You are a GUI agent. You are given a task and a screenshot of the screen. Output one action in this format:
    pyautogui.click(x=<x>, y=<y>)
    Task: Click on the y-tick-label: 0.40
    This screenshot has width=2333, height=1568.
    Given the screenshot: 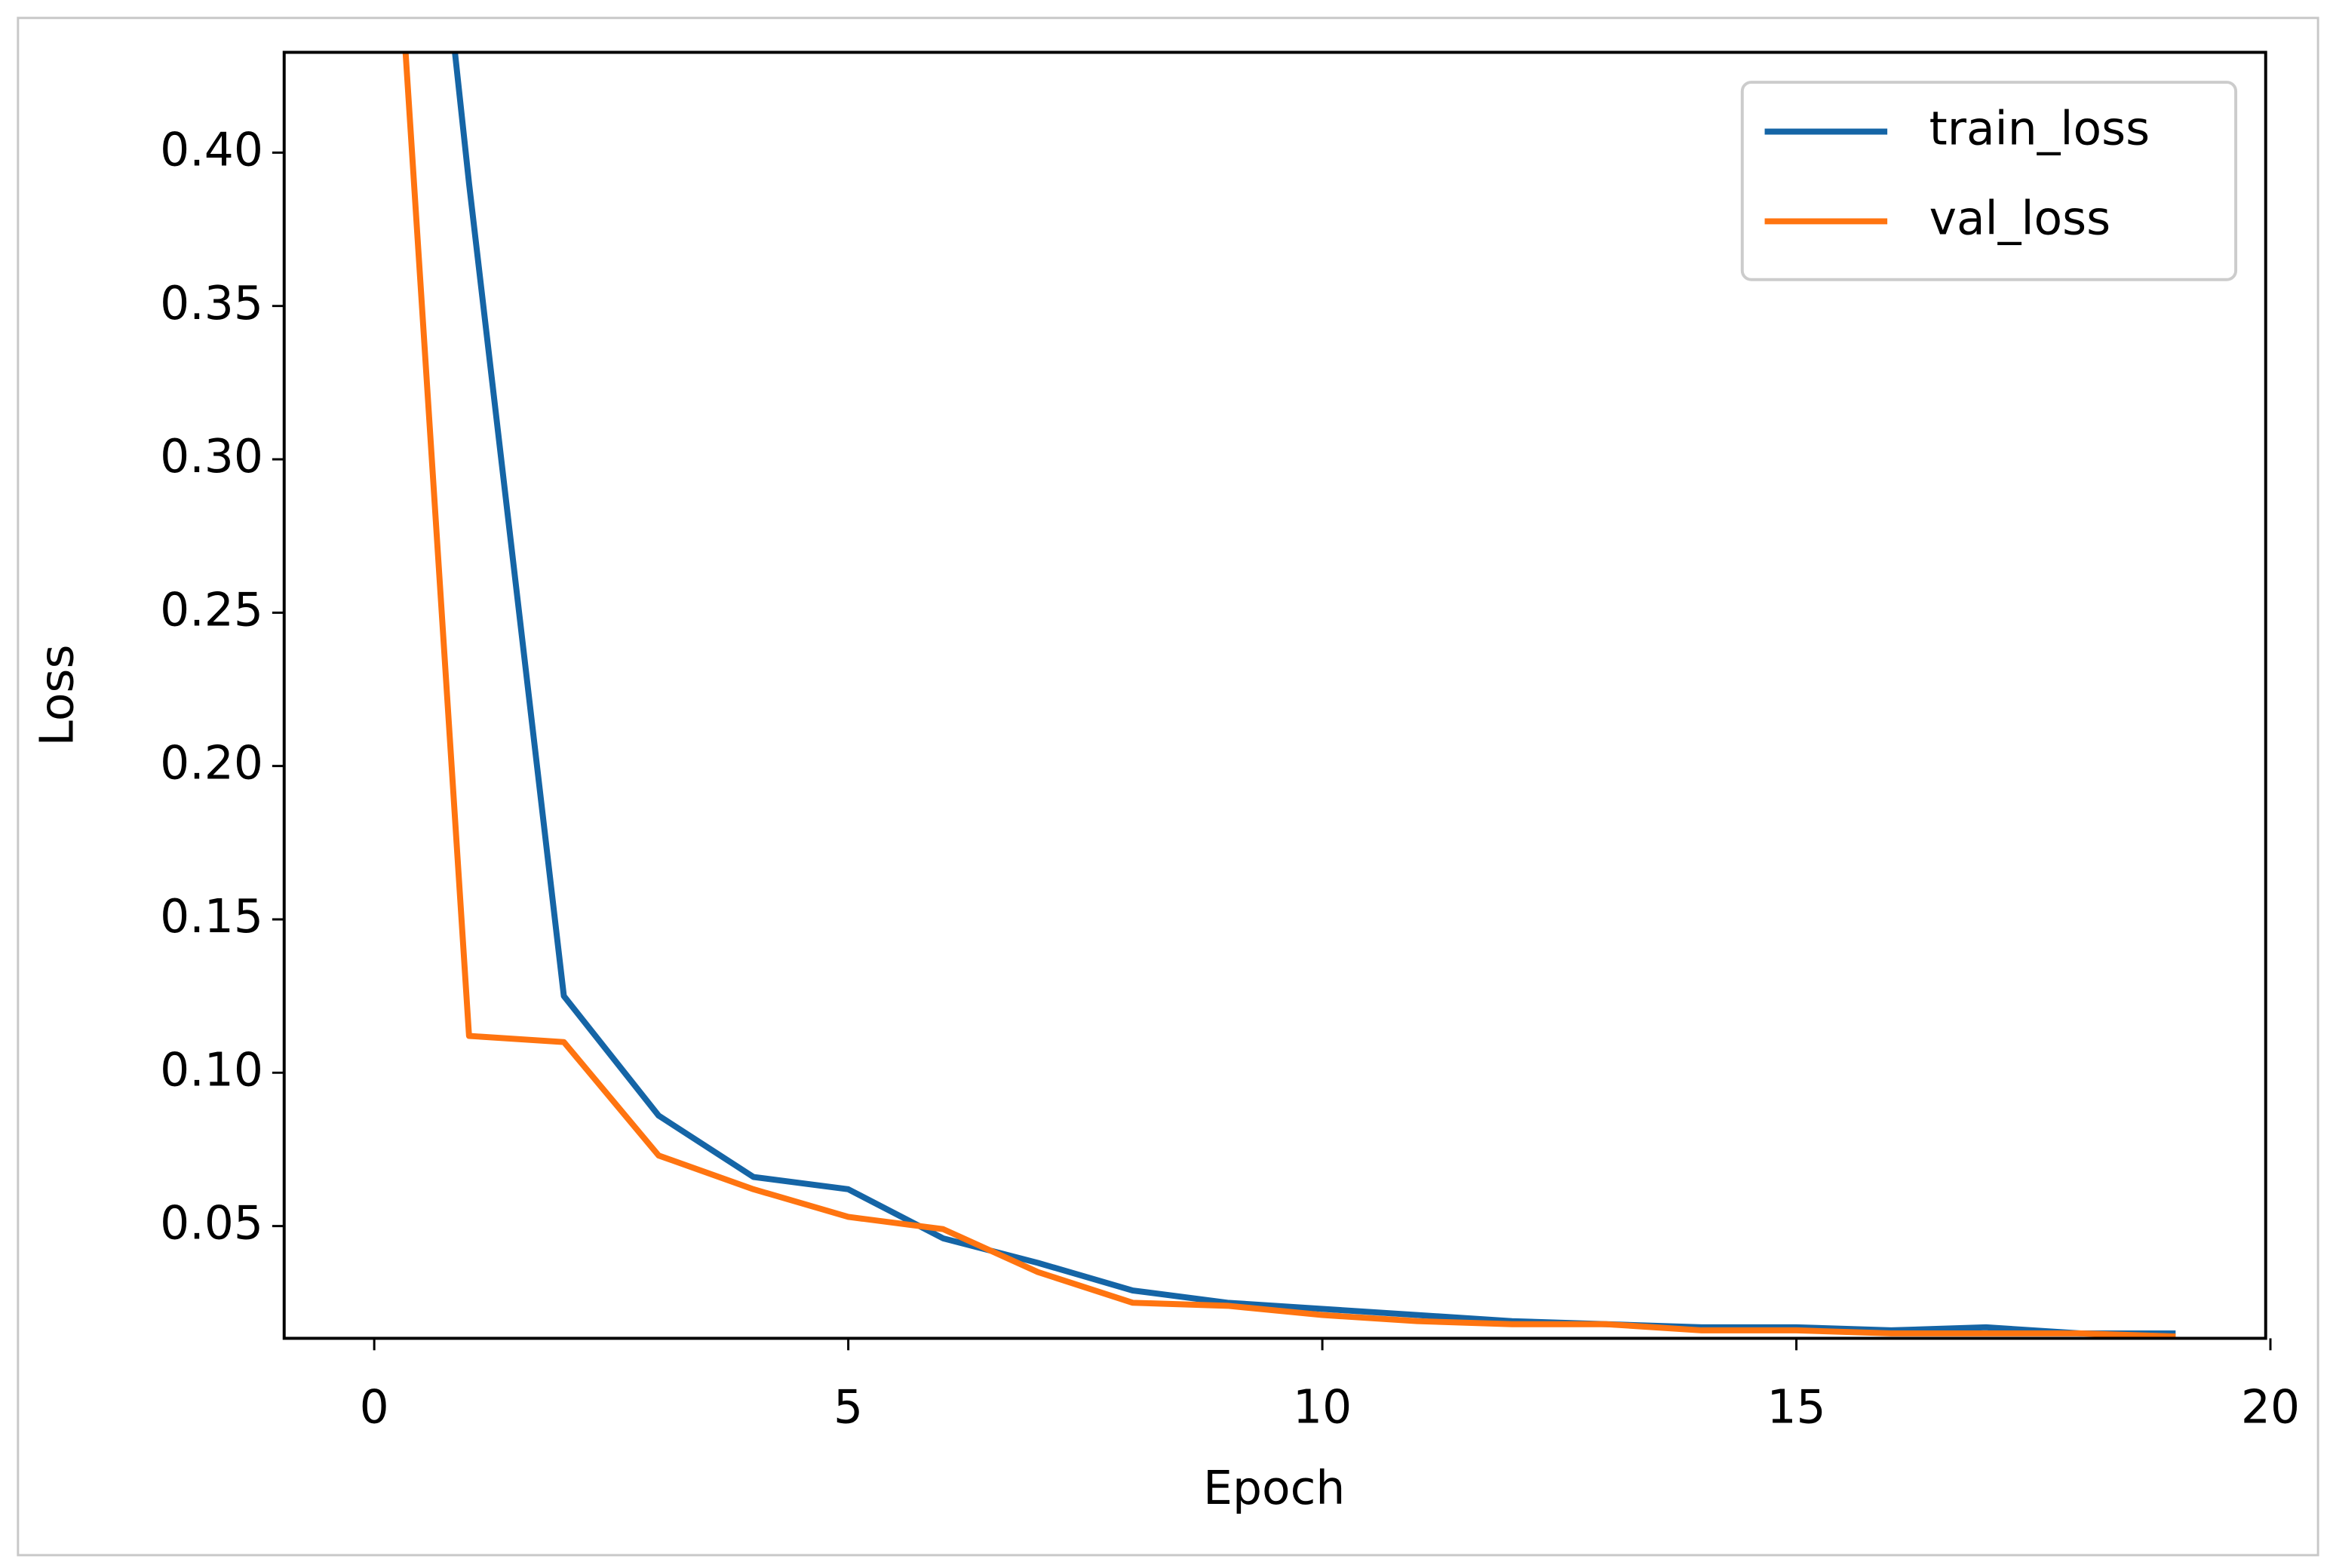 What is the action you would take?
    pyautogui.click(x=211, y=149)
    